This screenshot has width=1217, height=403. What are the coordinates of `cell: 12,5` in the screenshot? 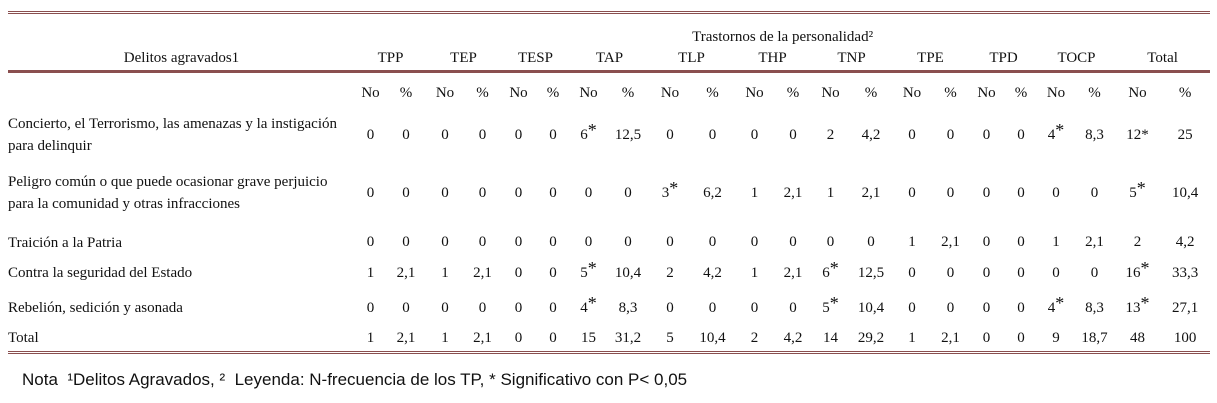 It's located at (628, 134).